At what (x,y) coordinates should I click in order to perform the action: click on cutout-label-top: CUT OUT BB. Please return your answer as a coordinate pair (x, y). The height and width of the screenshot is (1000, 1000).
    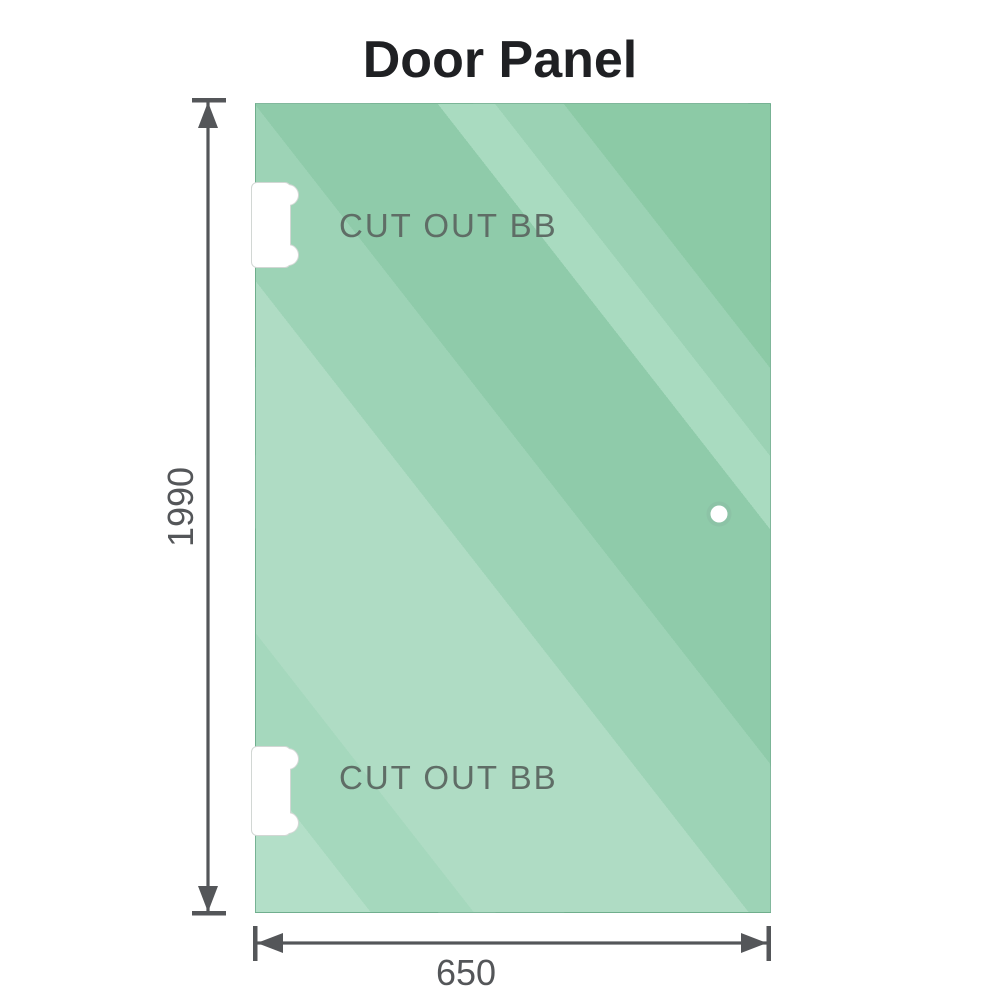
    Looking at the image, I should click on (448, 225).